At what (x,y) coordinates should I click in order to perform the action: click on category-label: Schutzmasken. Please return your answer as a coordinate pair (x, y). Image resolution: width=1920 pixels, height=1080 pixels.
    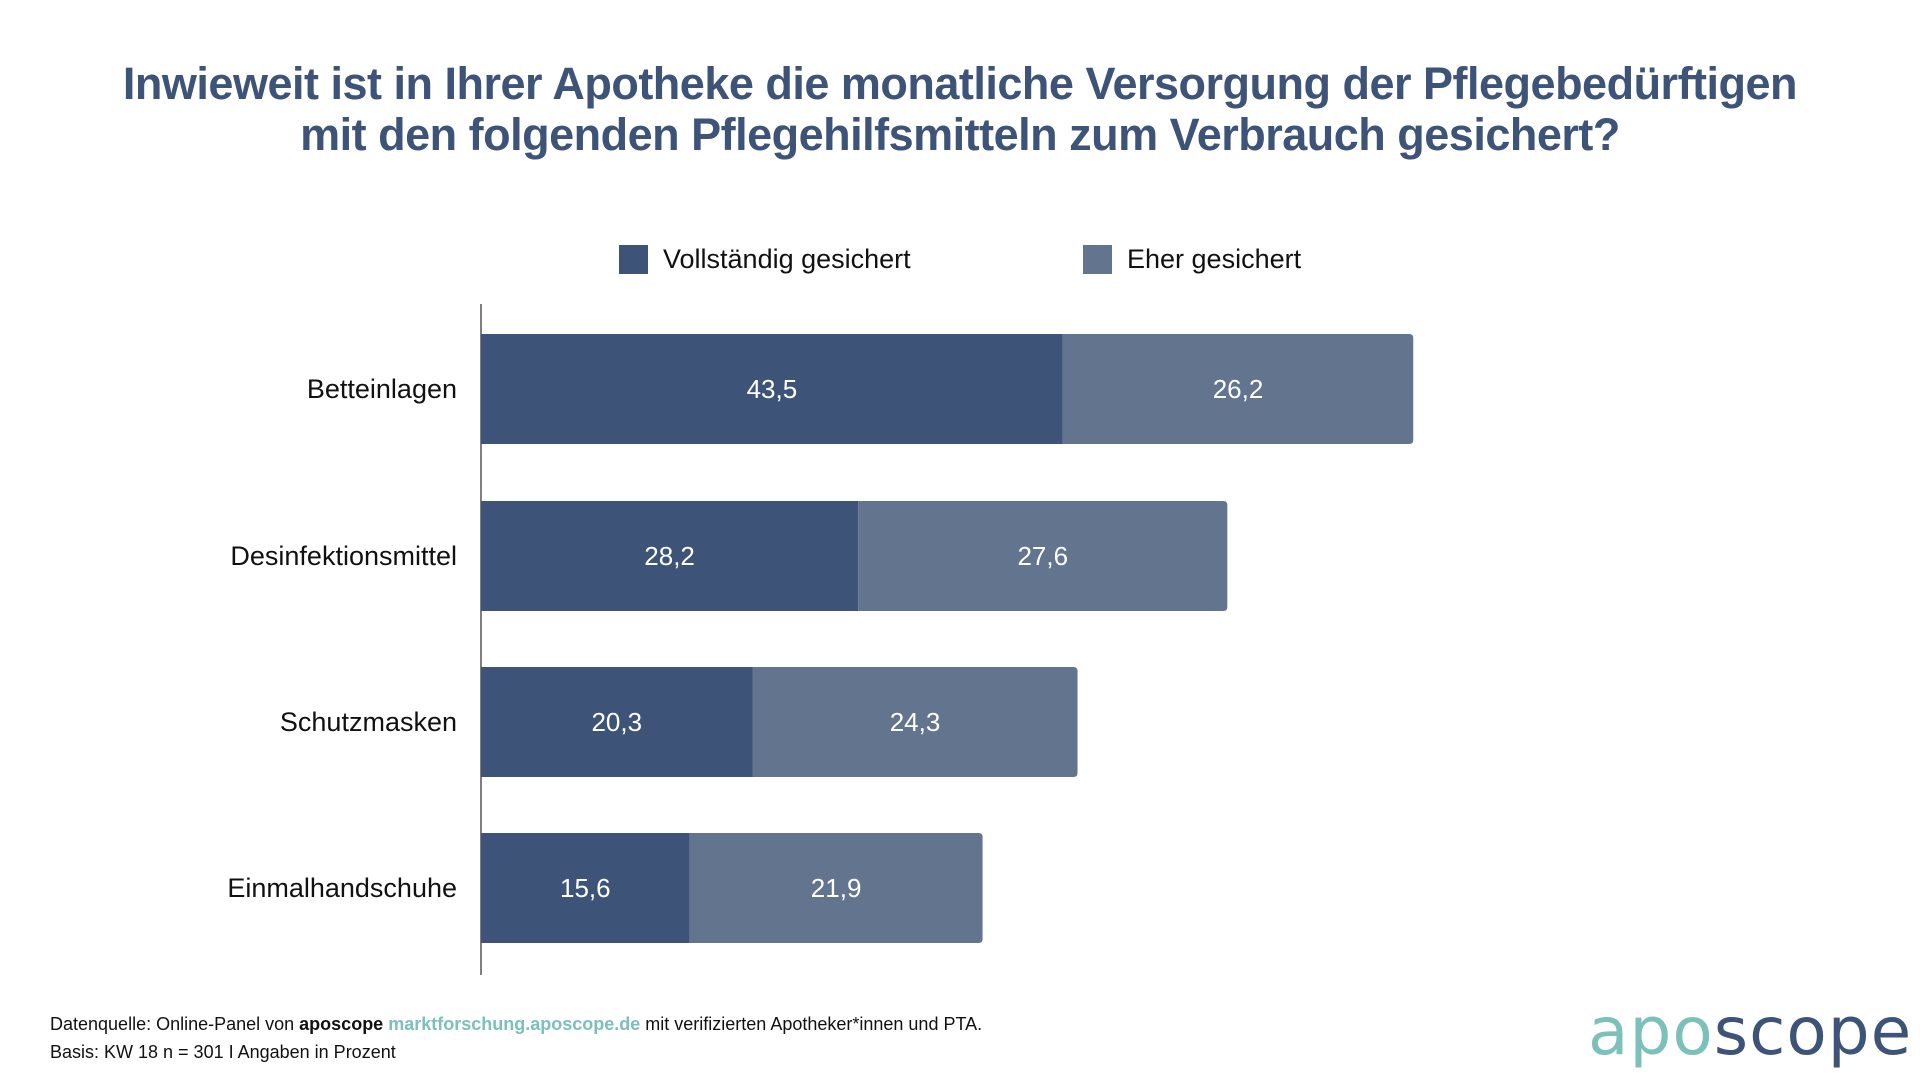
    Looking at the image, I should click on (368, 722).